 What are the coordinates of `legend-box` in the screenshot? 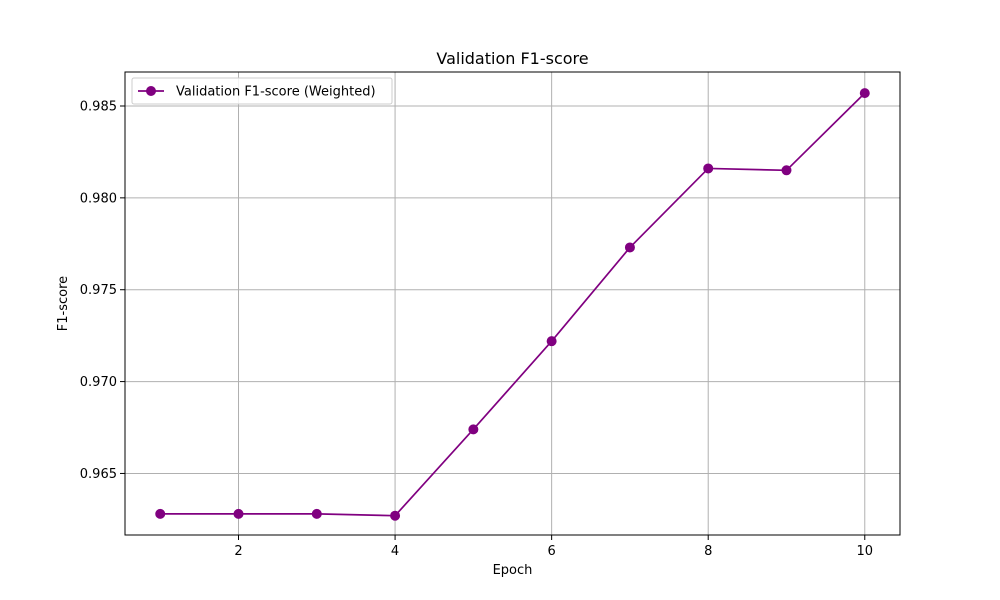 It's located at (262, 91).